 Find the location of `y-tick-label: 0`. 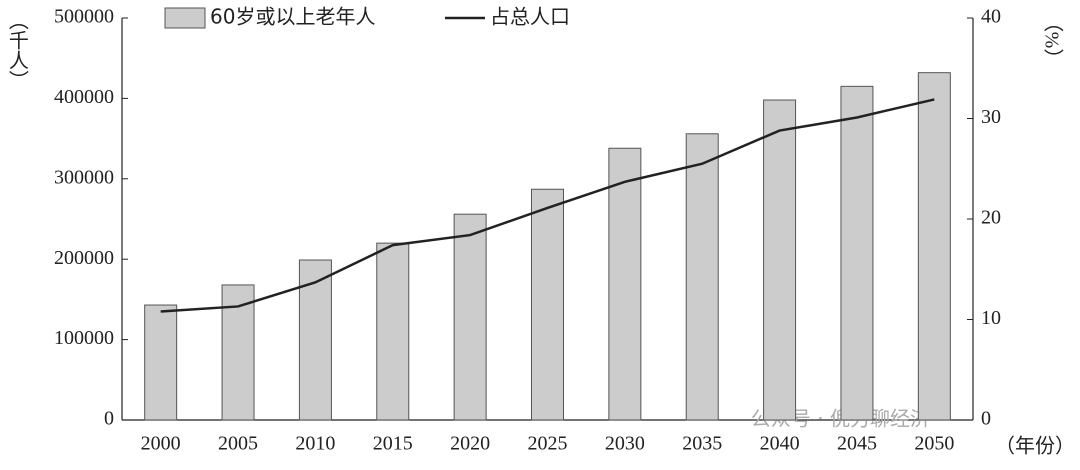

y-tick-label: 0 is located at coordinates (109, 419).